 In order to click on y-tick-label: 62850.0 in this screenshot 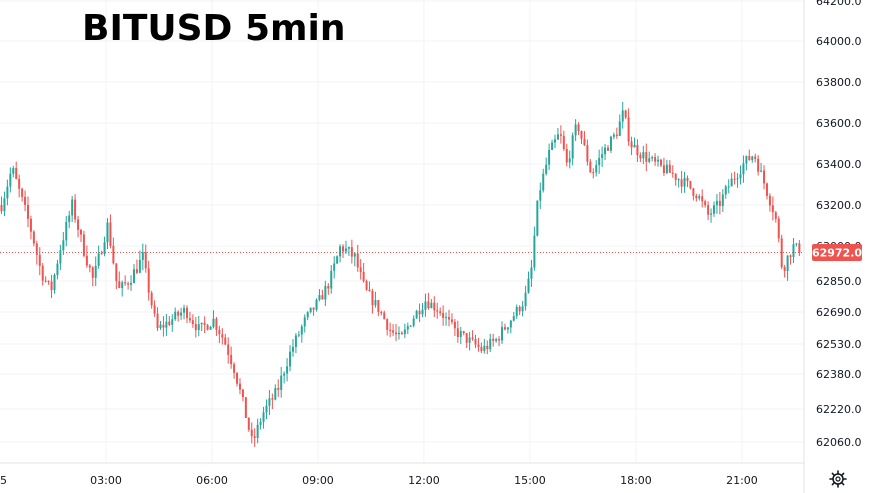, I will do `click(839, 281)`.